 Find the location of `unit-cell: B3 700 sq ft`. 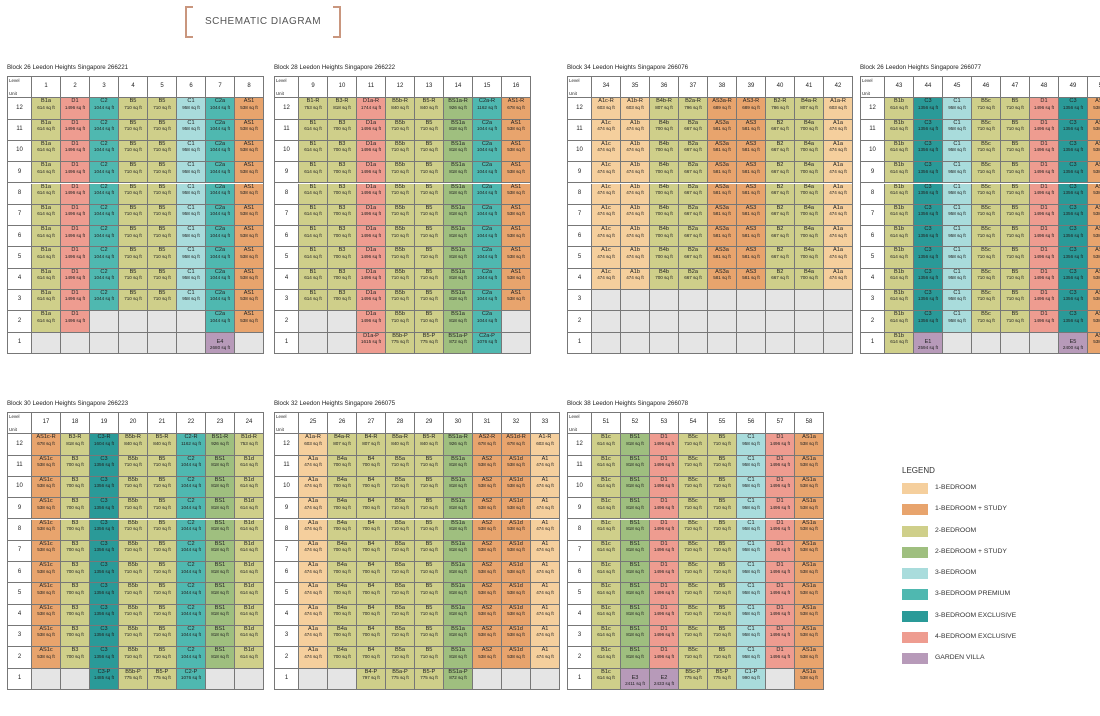

unit-cell: B3 700 sq ft is located at coordinates (342, 194).